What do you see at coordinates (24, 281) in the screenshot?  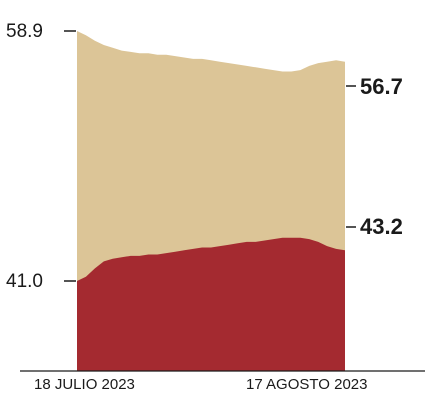 I see `y-tick-label-bottom: 41.0` at bounding box center [24, 281].